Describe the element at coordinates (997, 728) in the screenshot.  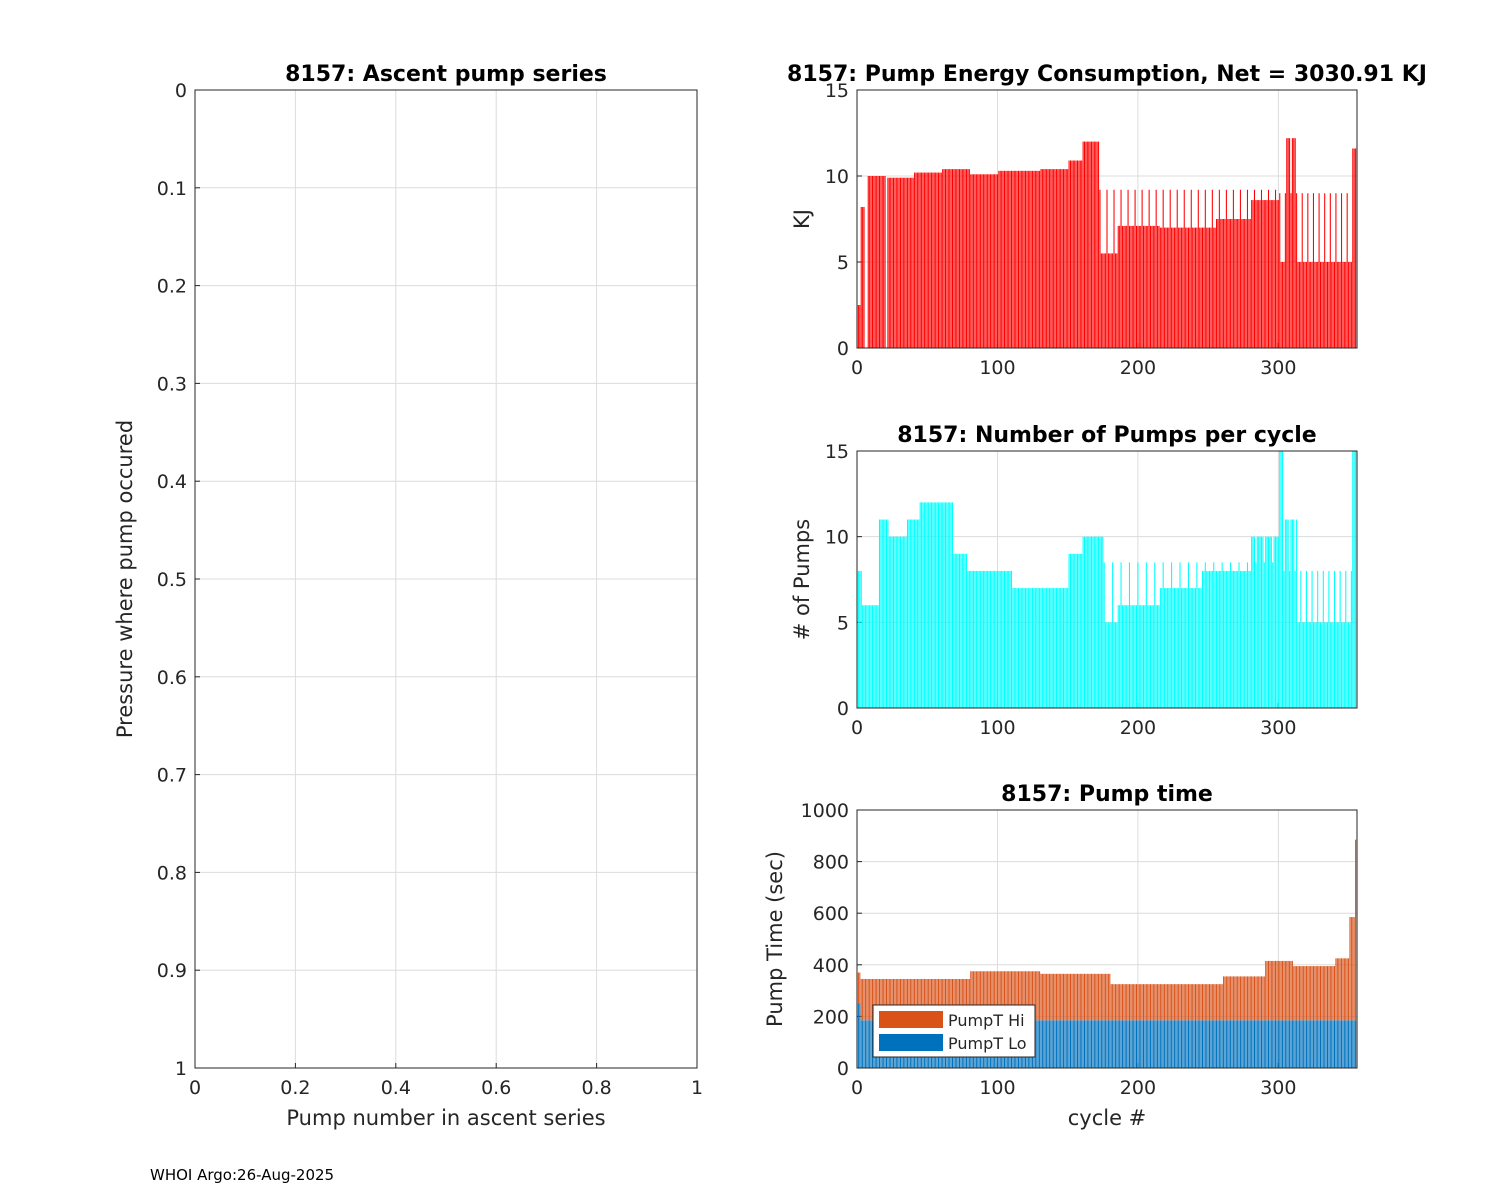
I see `x-tick-label: 100` at that location.